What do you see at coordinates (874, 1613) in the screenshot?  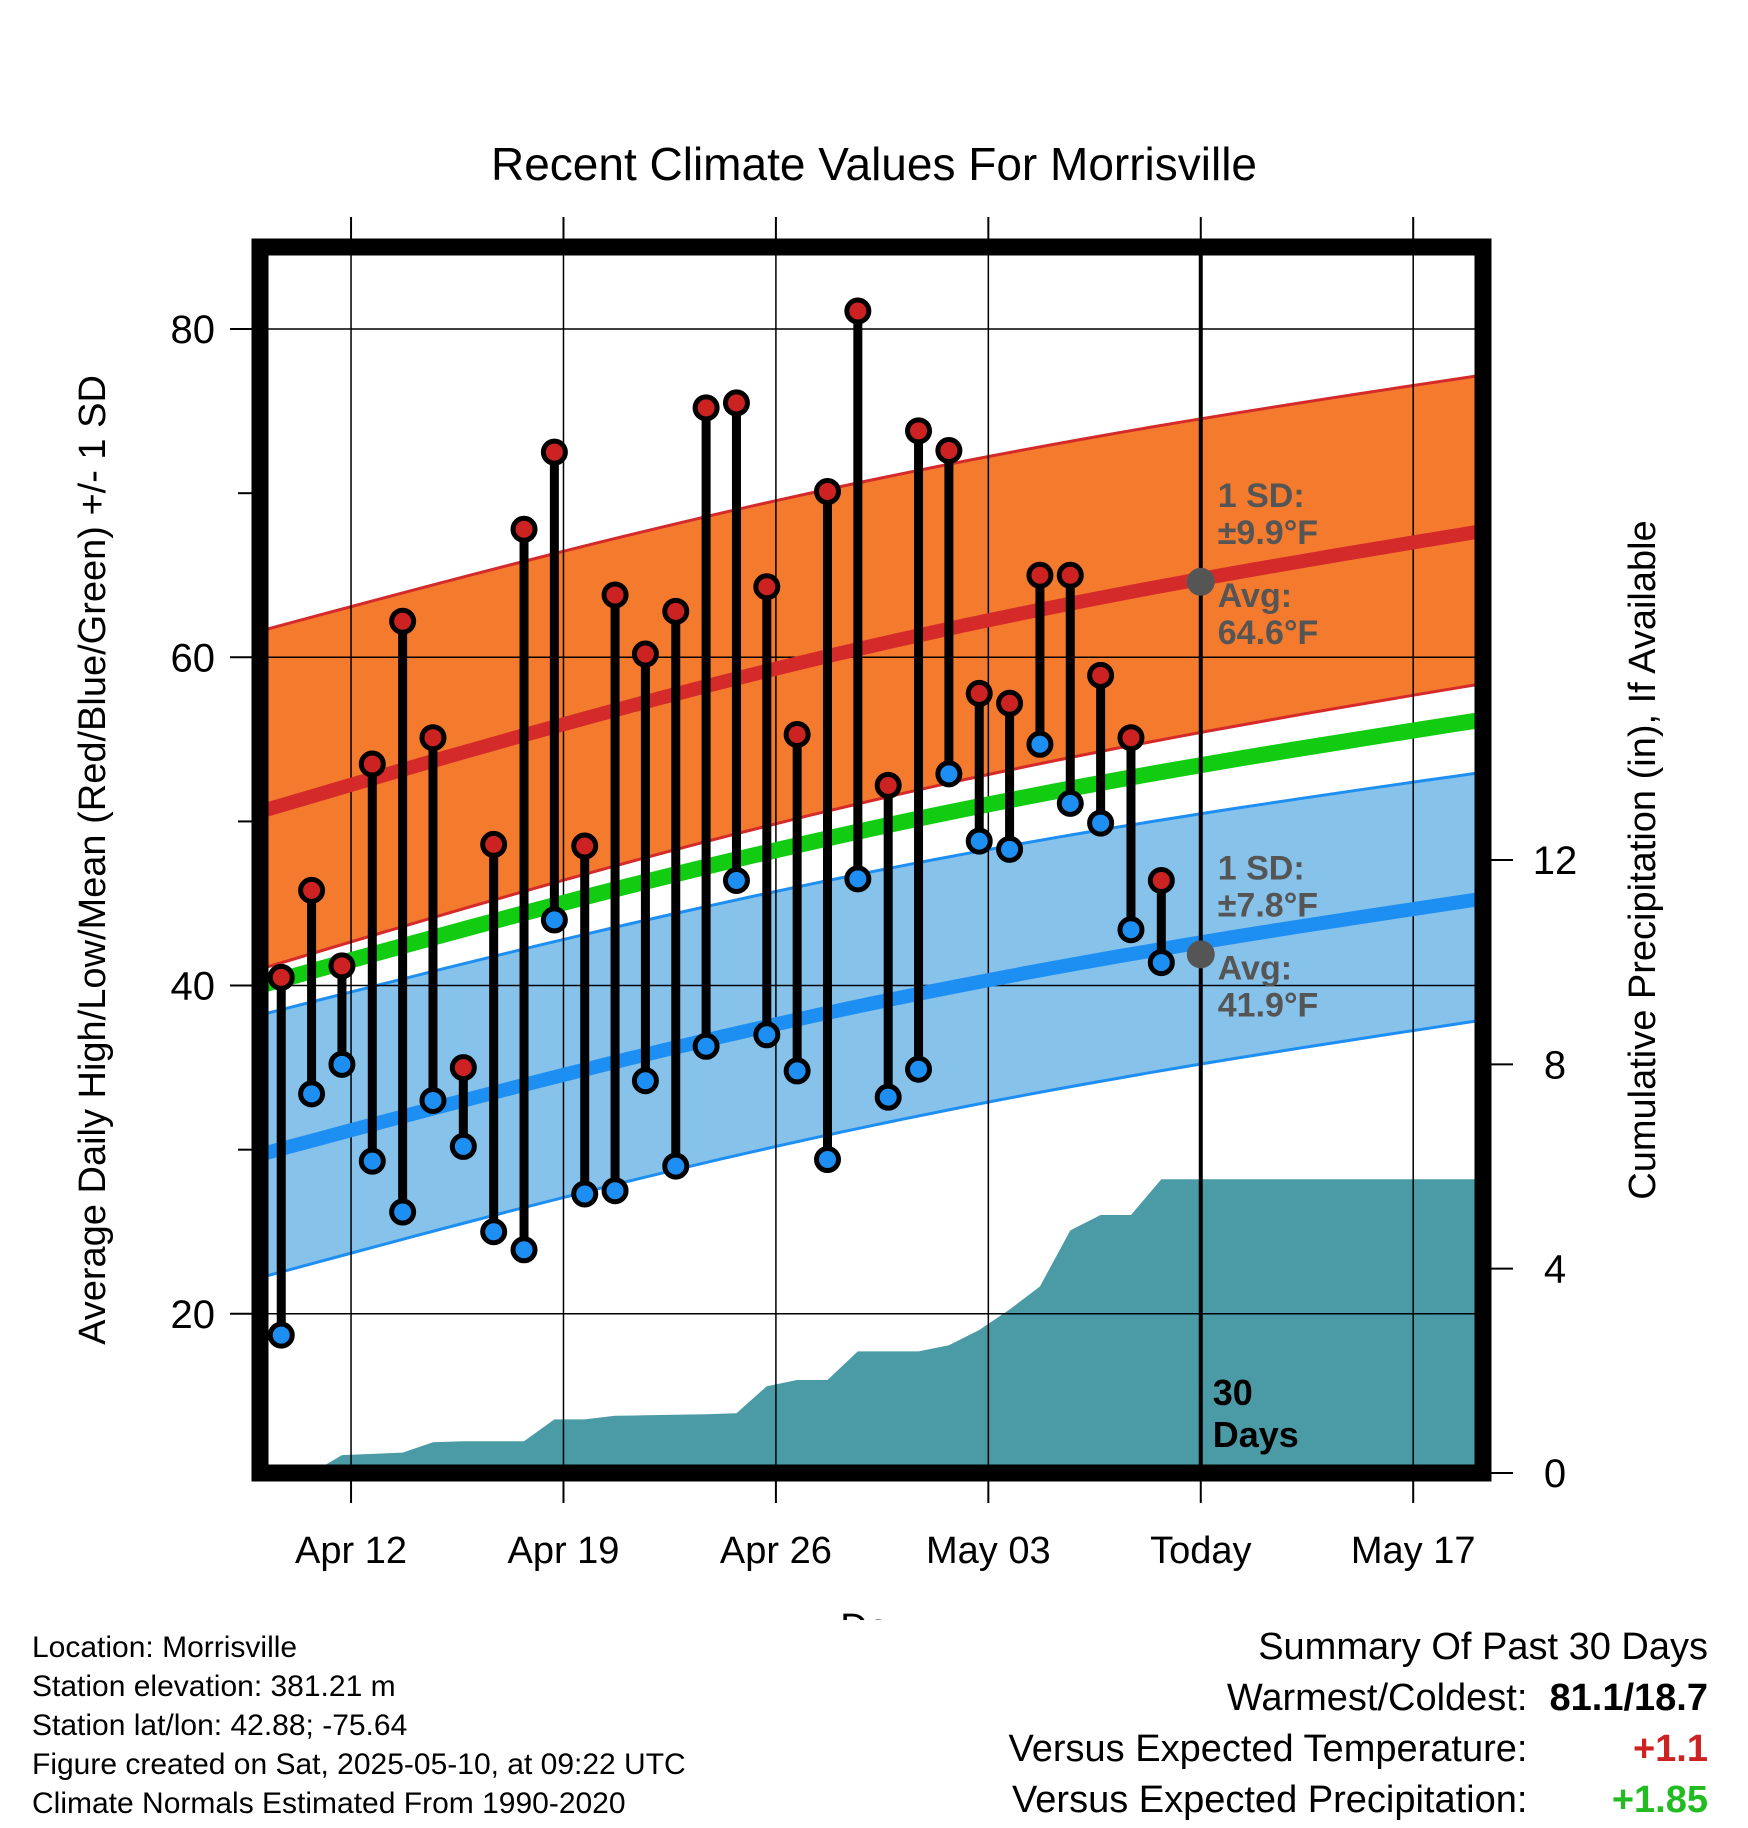 I see `x-axis-label: Day` at bounding box center [874, 1613].